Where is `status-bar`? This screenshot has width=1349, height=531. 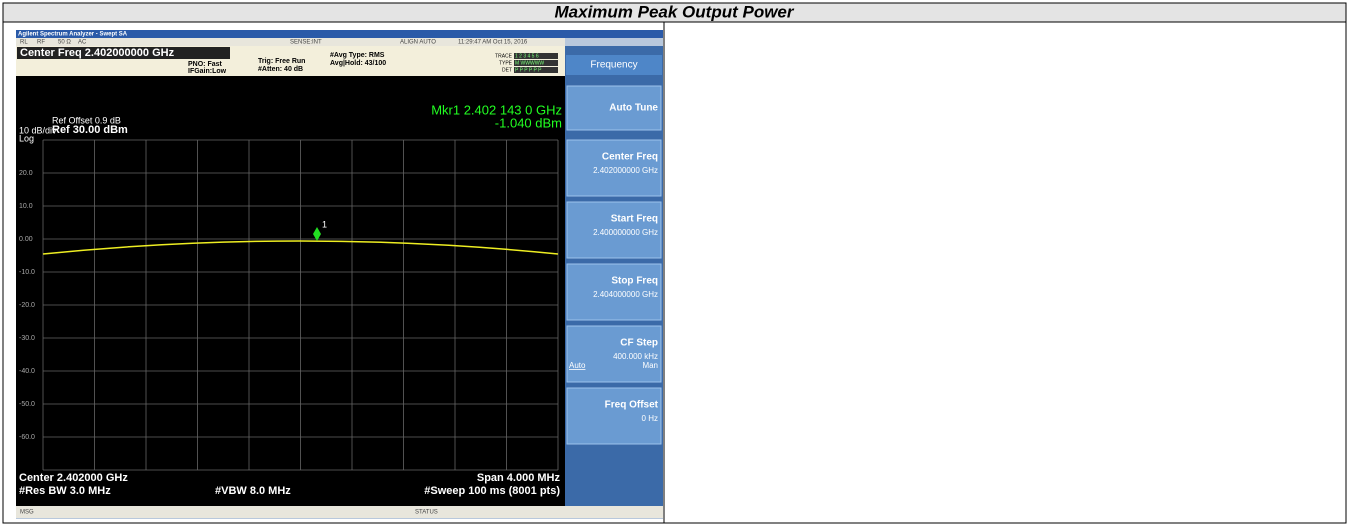 status-bar is located at coordinates (290, 42).